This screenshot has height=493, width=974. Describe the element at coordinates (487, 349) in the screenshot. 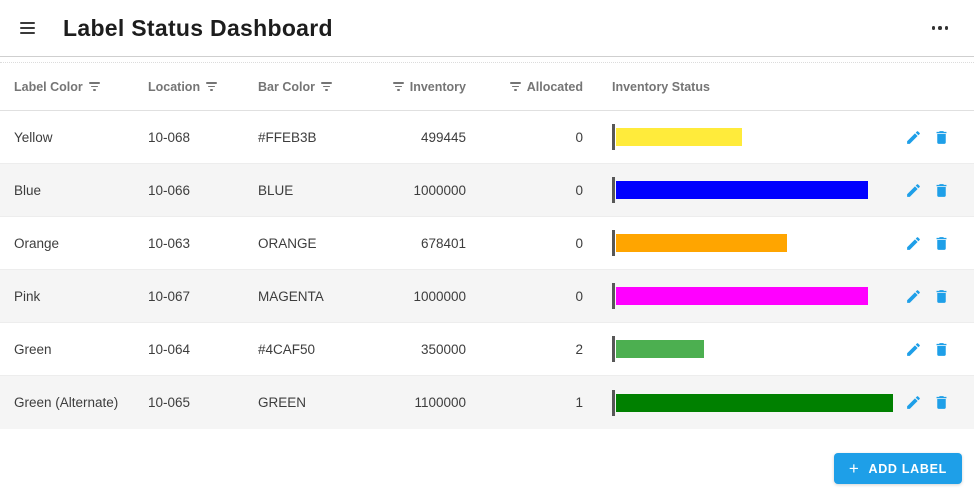

I see `table-row: Green 10-064 #4CAF50 350000 2` at that location.